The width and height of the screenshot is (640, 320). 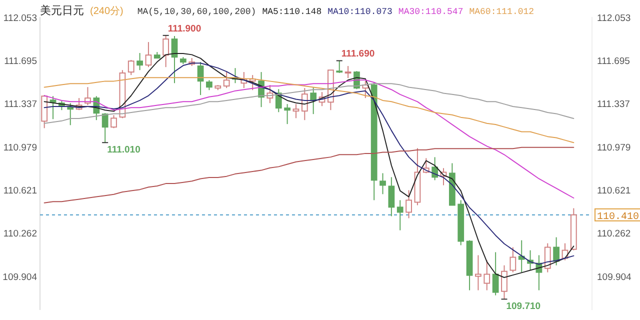 What do you see at coordinates (613, 104) in the screenshot?
I see `y2-tick-label: 111.337` at bounding box center [613, 104].